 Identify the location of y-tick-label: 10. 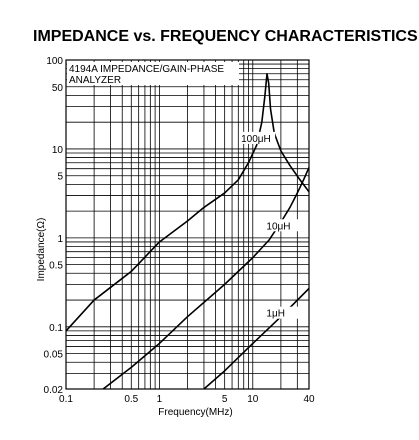
(58, 150).